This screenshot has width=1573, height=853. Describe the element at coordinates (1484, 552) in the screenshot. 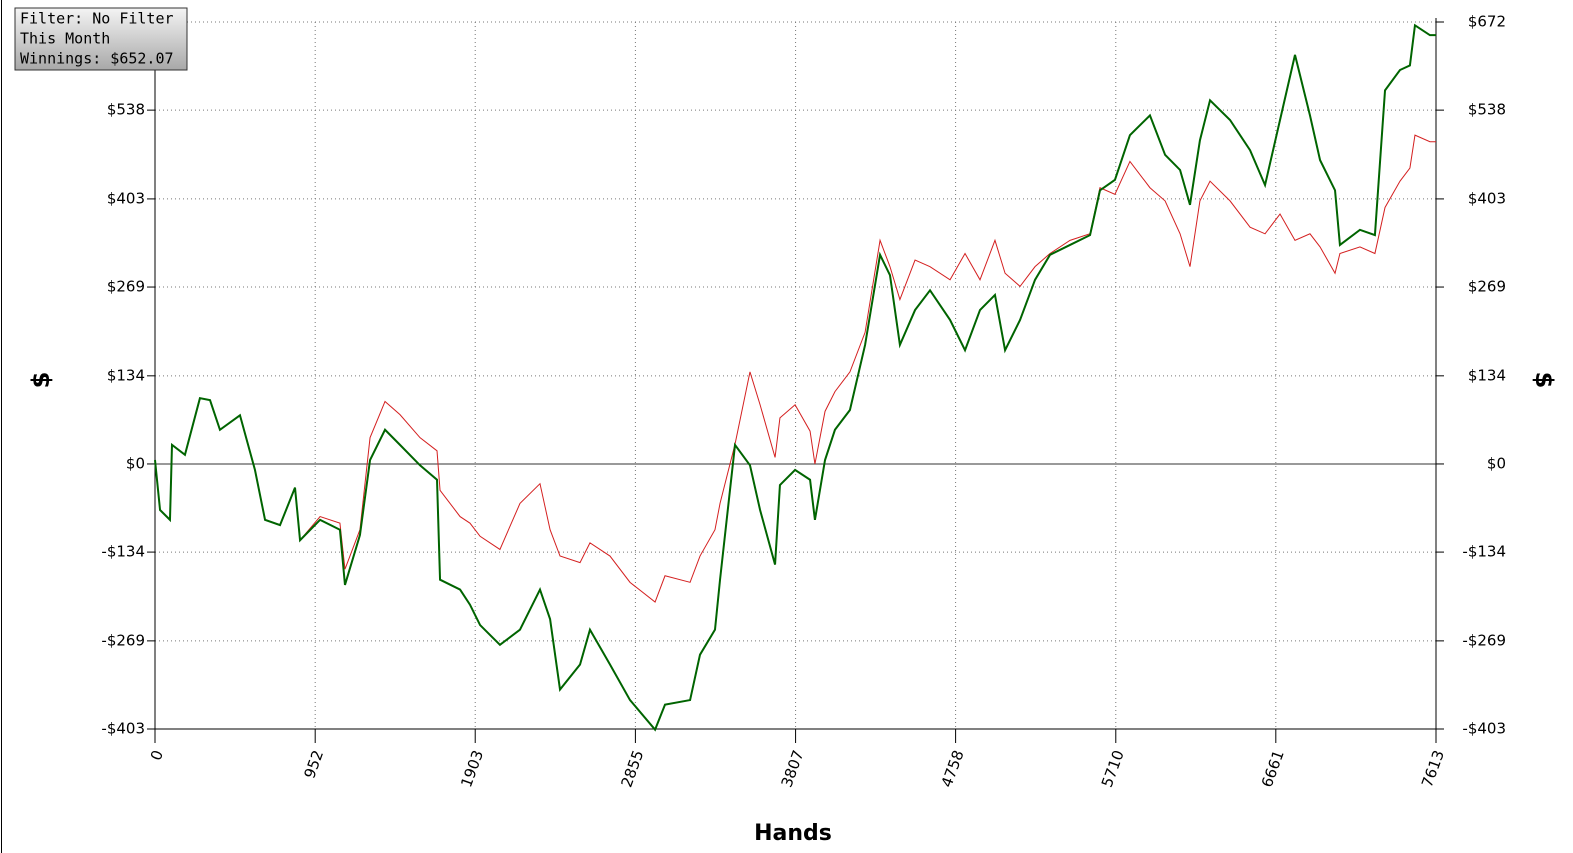

I see `y2-tick-label: -$134` at that location.